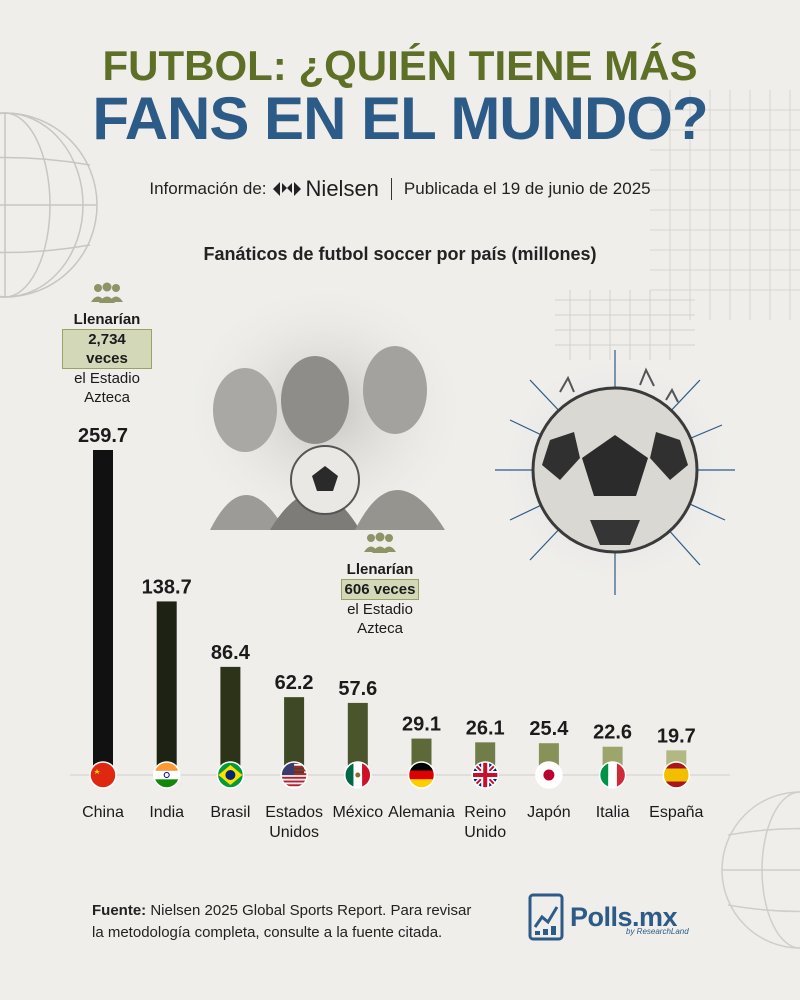  Describe the element at coordinates (294, 683) in the screenshot. I see `value-label: 62.2` at that location.